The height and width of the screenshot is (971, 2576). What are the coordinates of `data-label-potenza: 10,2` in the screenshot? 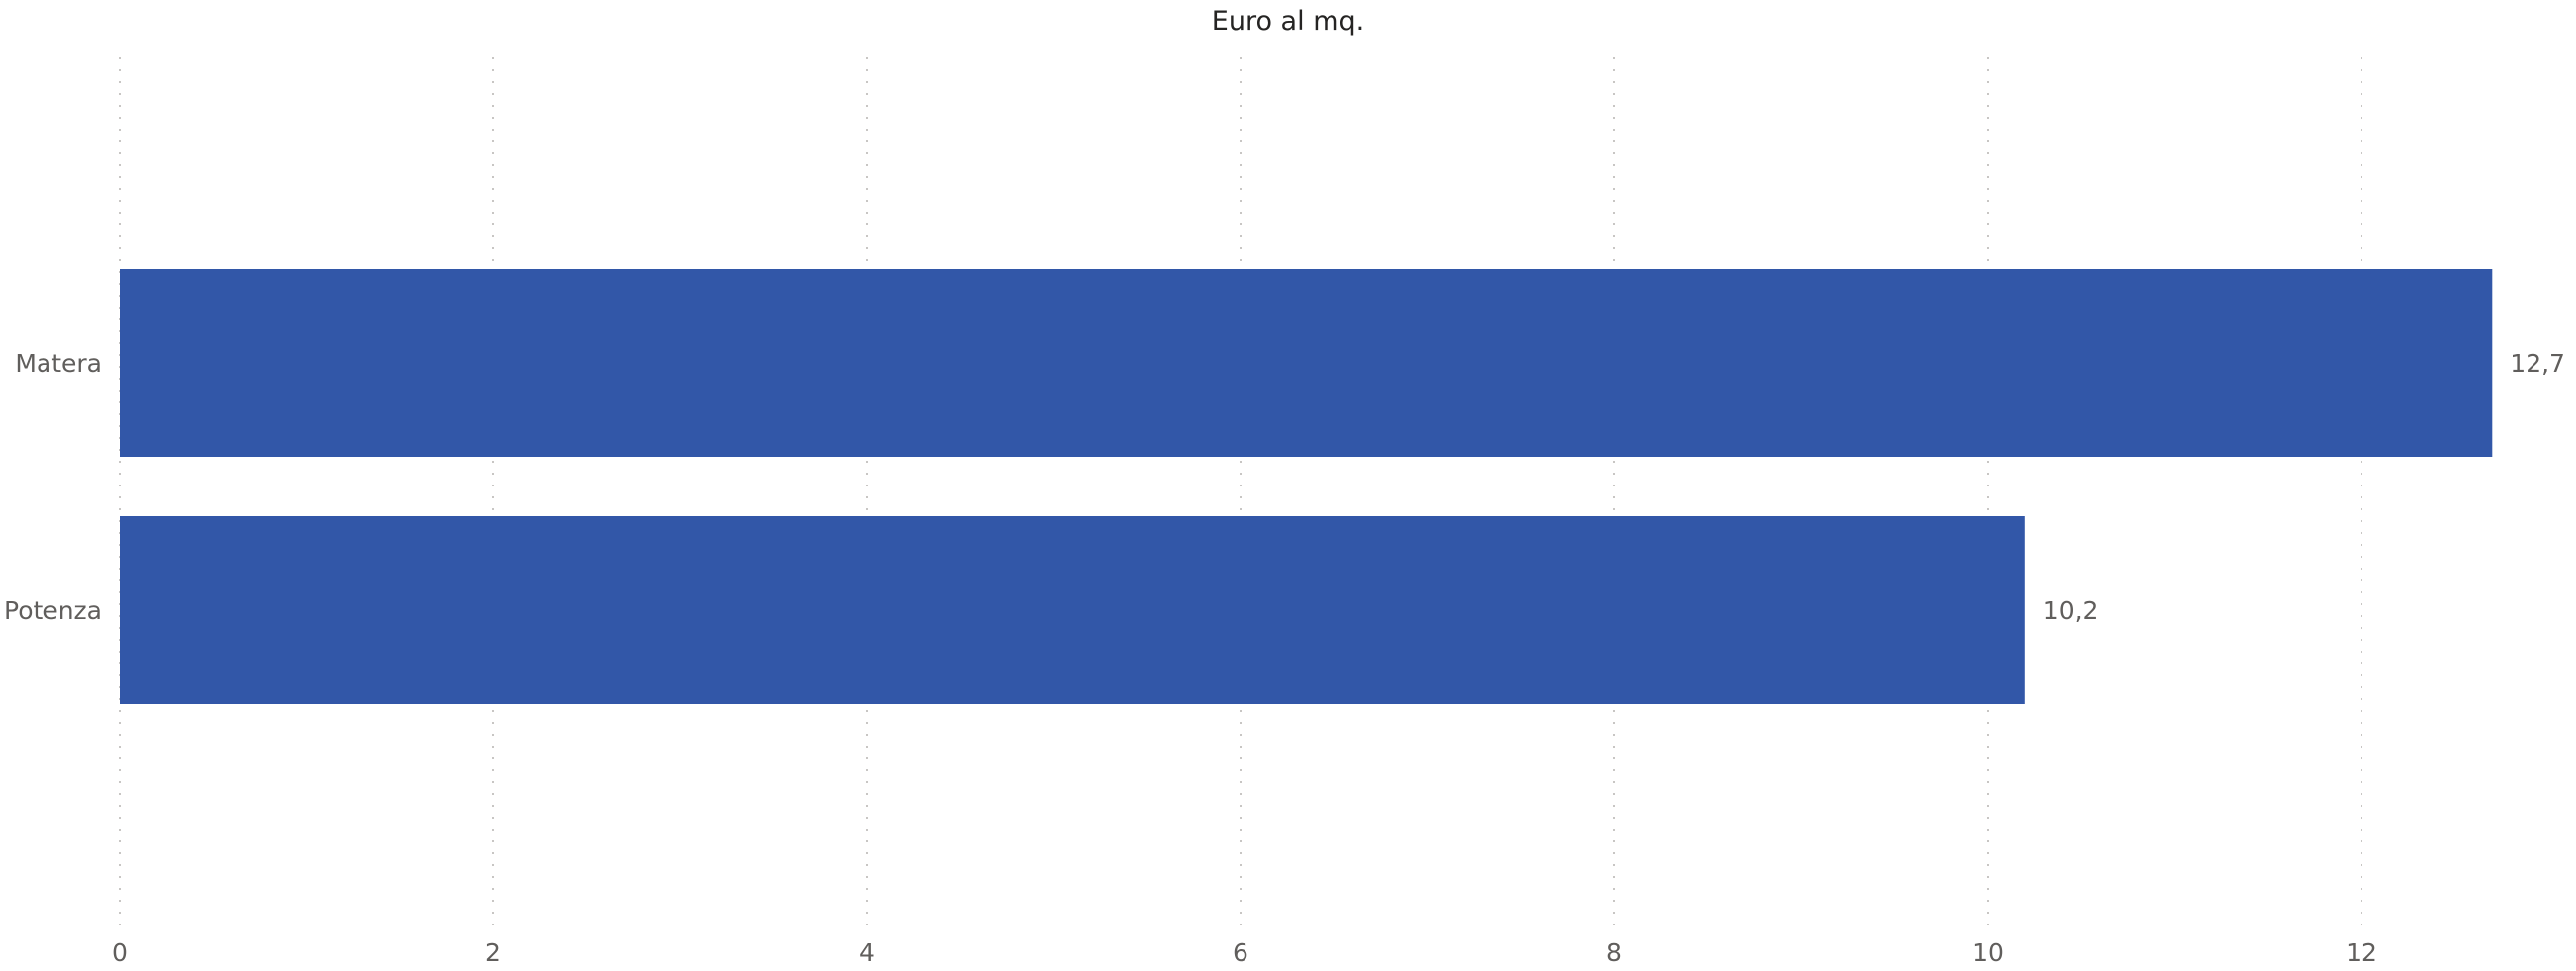 It's located at (2071, 610).